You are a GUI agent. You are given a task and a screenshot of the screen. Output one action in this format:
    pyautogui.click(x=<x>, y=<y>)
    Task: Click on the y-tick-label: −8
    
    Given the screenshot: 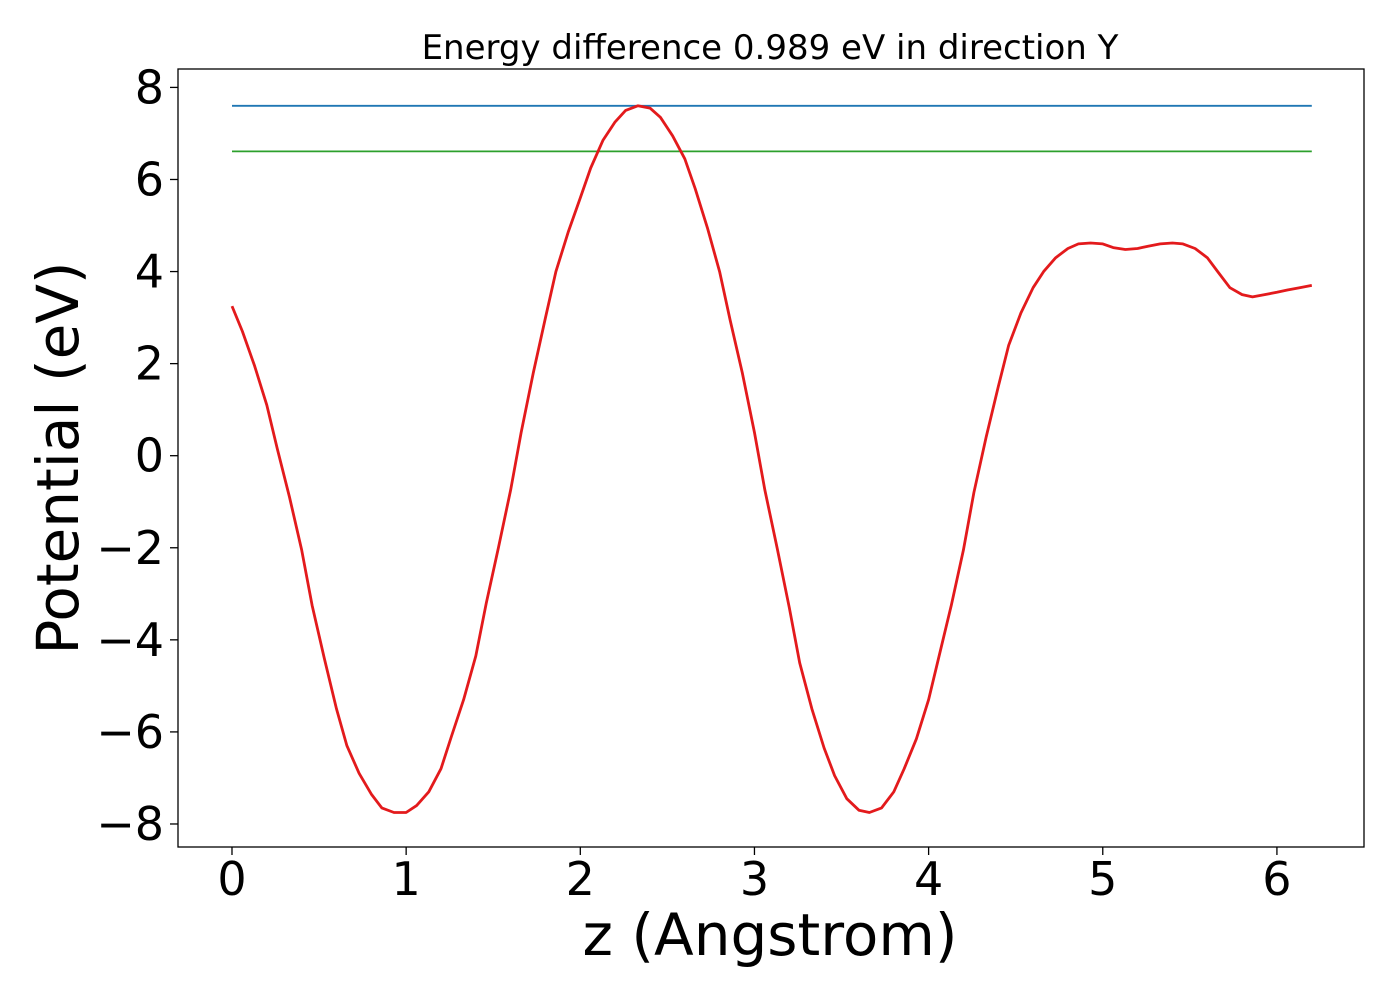 What is the action you would take?
    pyautogui.click(x=130, y=824)
    